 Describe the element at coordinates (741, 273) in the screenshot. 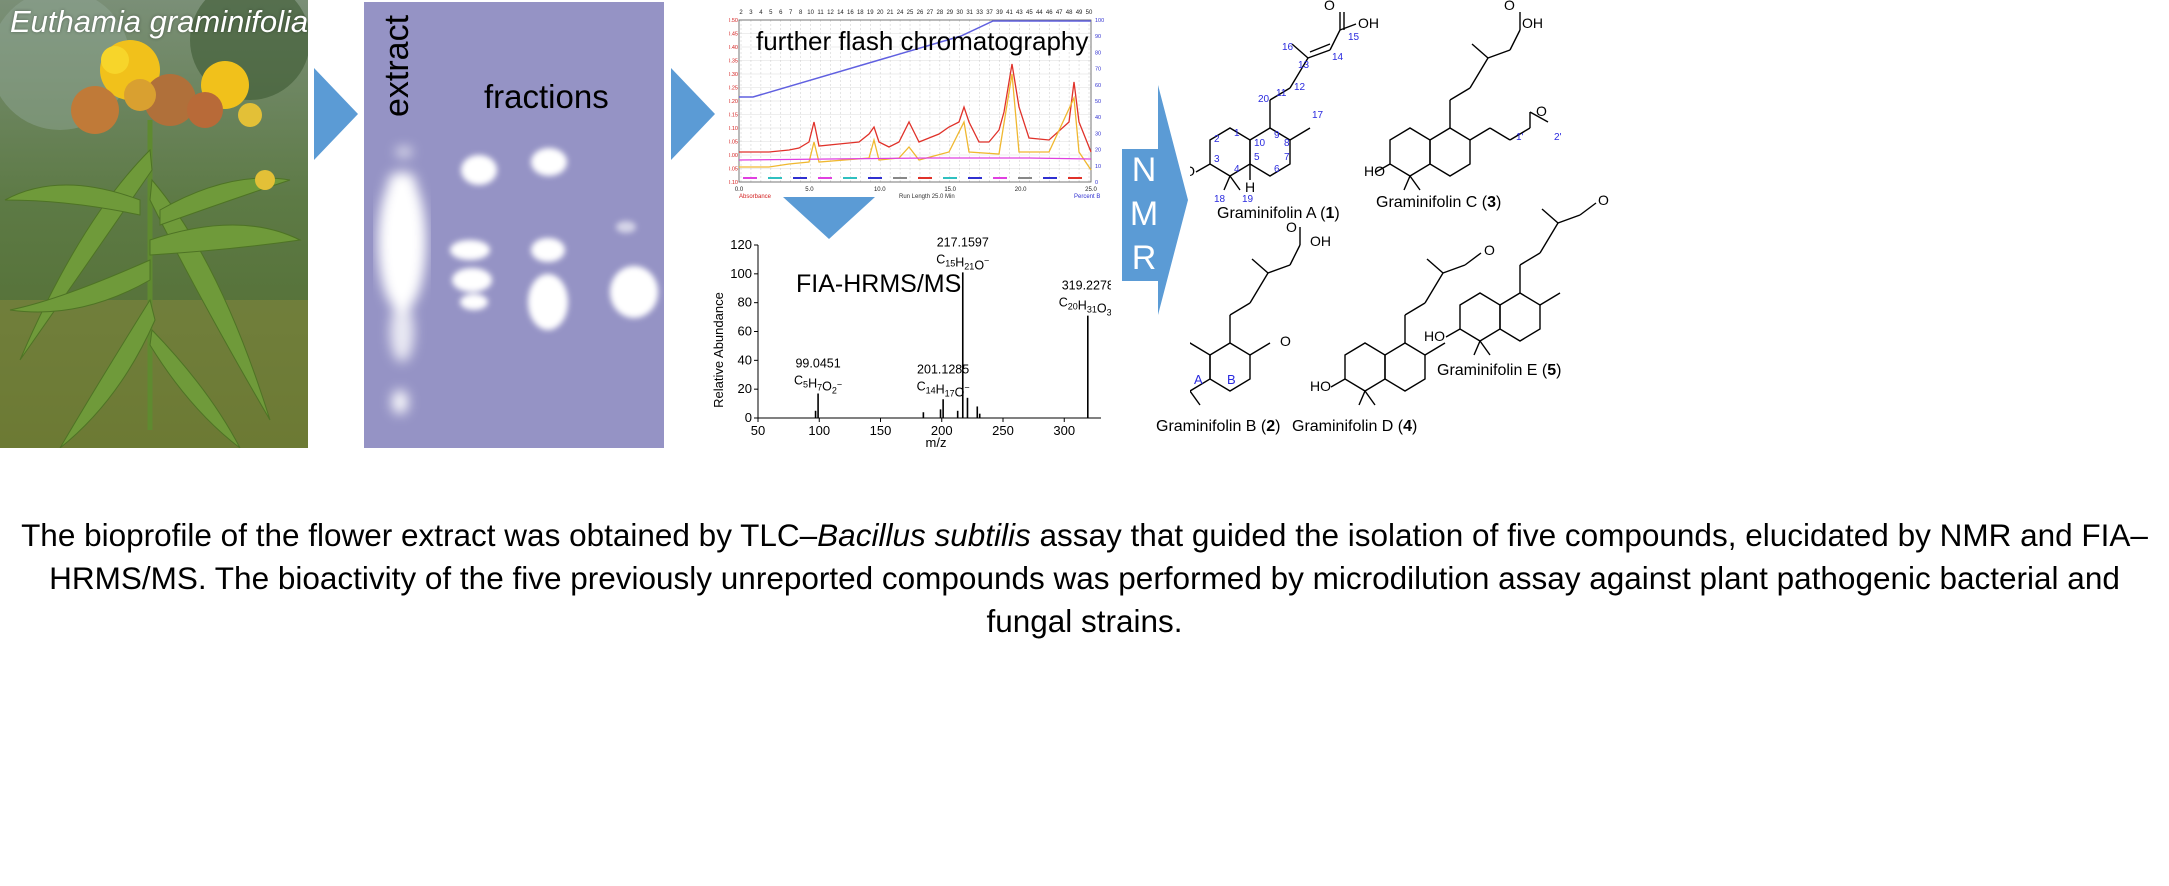

I see `ms-y-tick-label: 100` at that location.